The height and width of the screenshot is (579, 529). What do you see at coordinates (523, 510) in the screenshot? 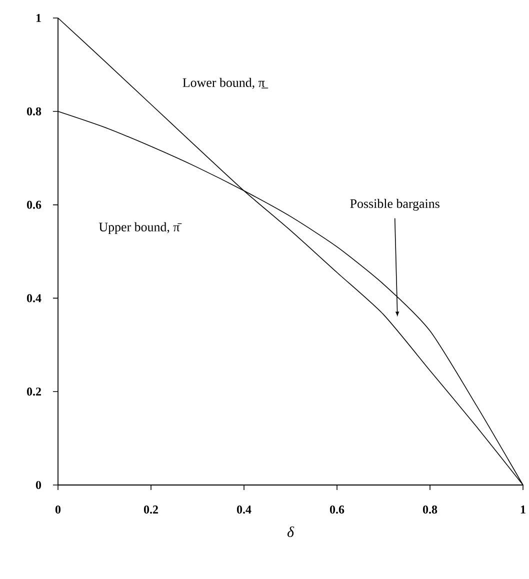
I see `x-tick-label: 1` at bounding box center [523, 510].